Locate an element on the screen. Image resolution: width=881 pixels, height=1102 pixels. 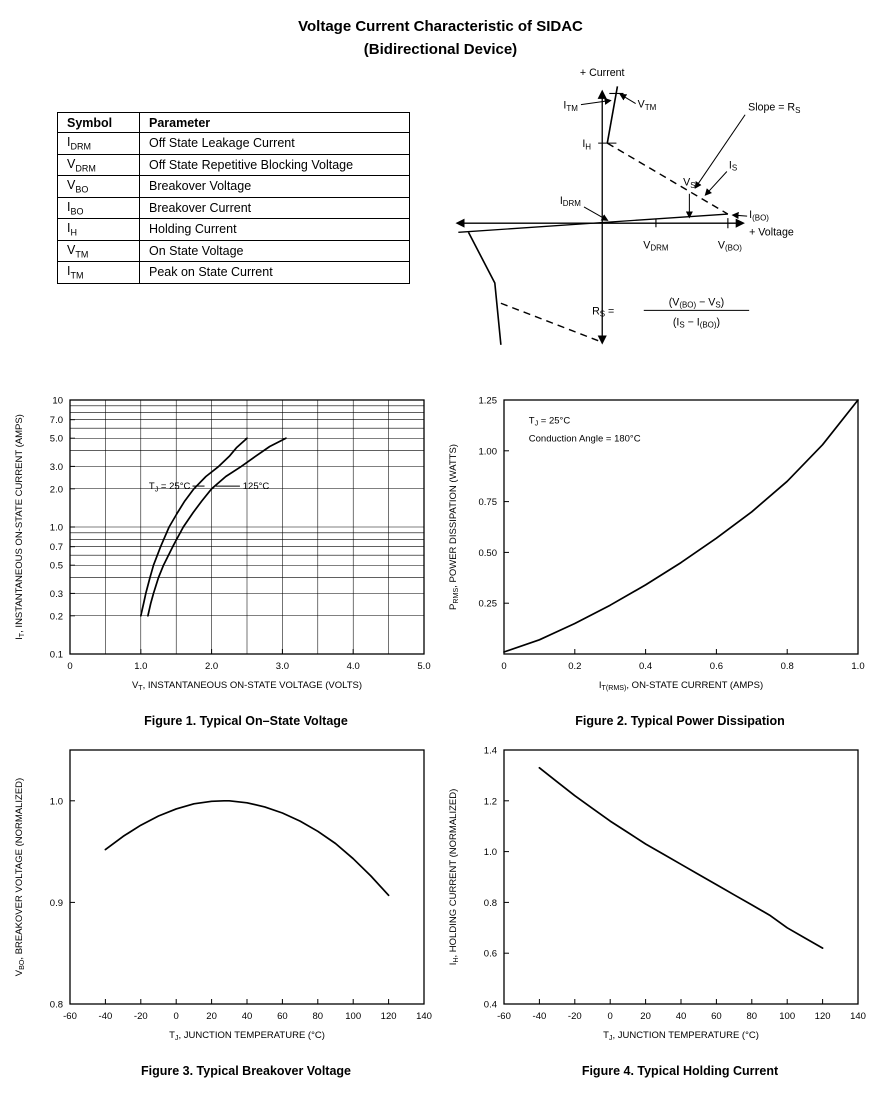
symbol-cell: IDRM is located at coordinates (98, 143).